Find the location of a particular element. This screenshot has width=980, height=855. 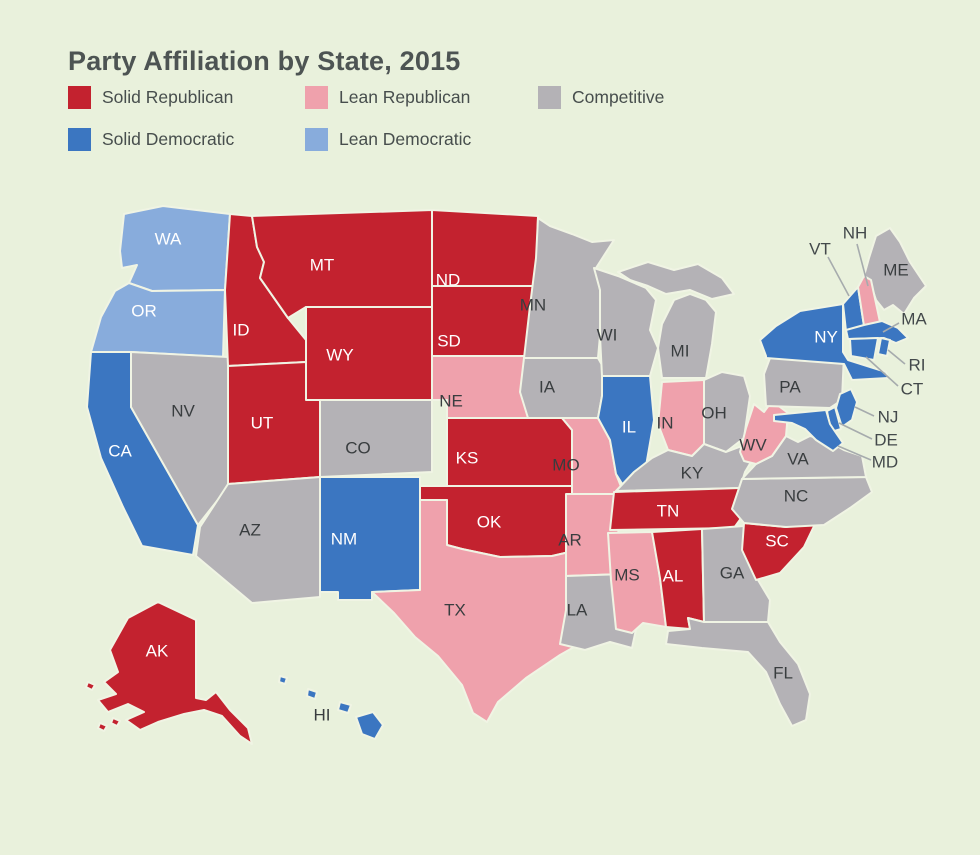

legend-item-competitive: Competitive is located at coordinates (648, 97).